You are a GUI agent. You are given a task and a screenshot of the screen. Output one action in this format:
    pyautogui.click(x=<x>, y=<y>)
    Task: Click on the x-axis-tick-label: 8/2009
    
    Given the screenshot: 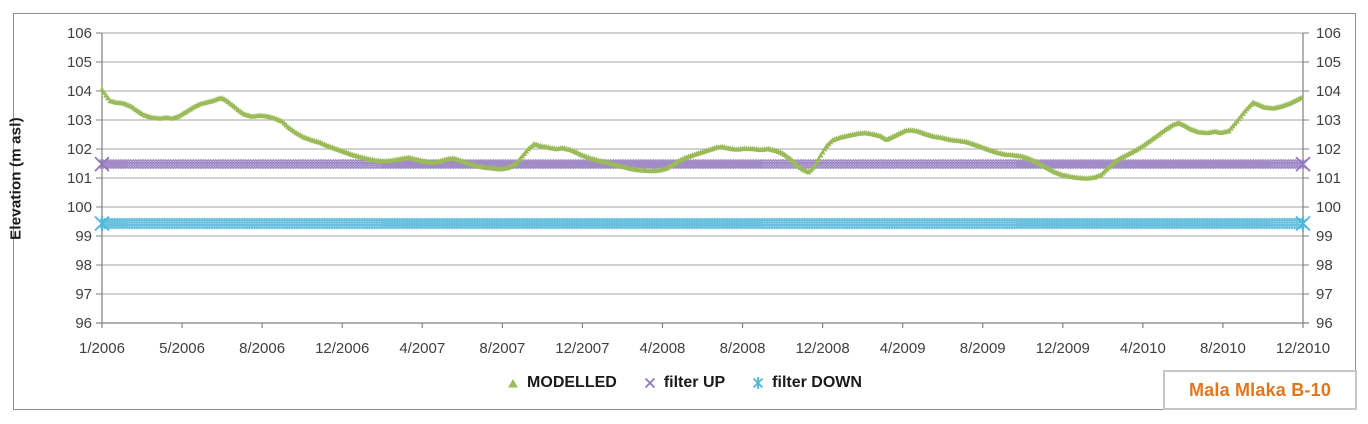 What is the action you would take?
    pyautogui.click(x=982, y=348)
    